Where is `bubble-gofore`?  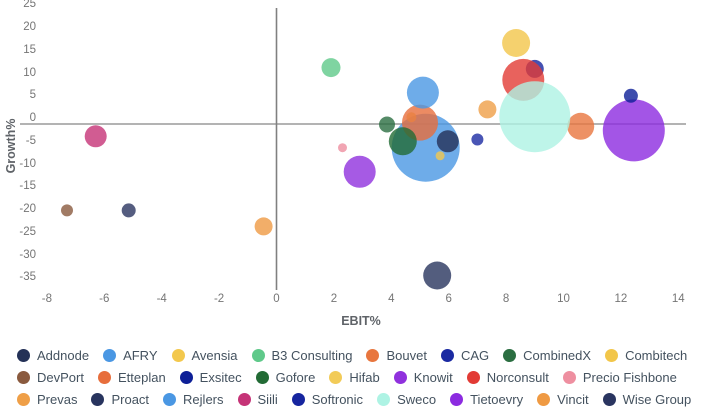 bubble-gofore is located at coordinates (402, 141).